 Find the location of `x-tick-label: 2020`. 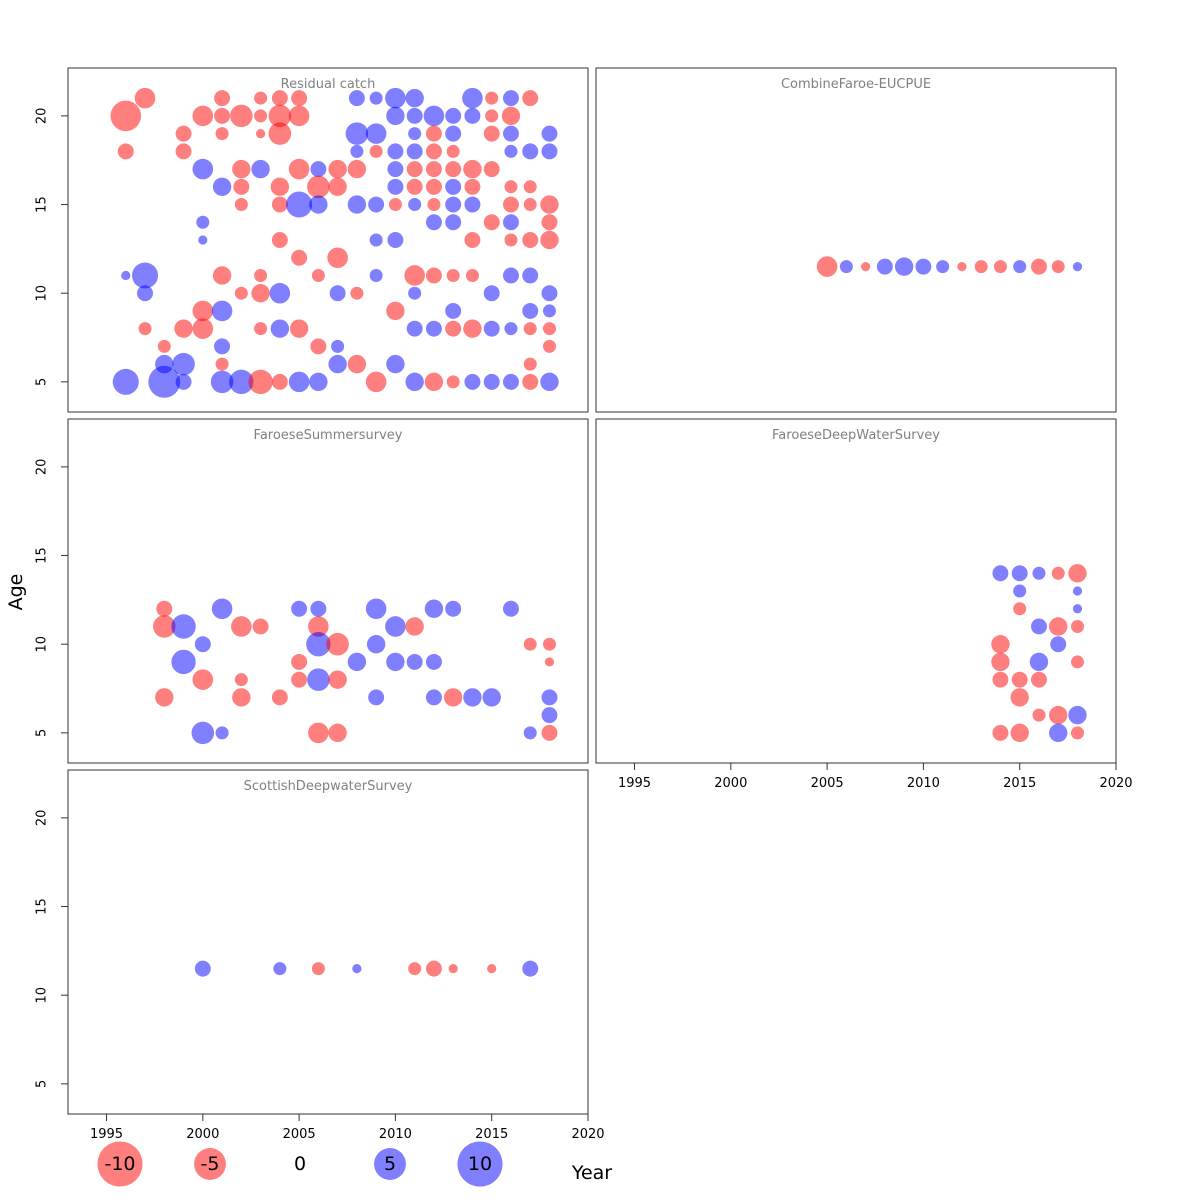

x-tick-label: 2020 is located at coordinates (587, 1134).